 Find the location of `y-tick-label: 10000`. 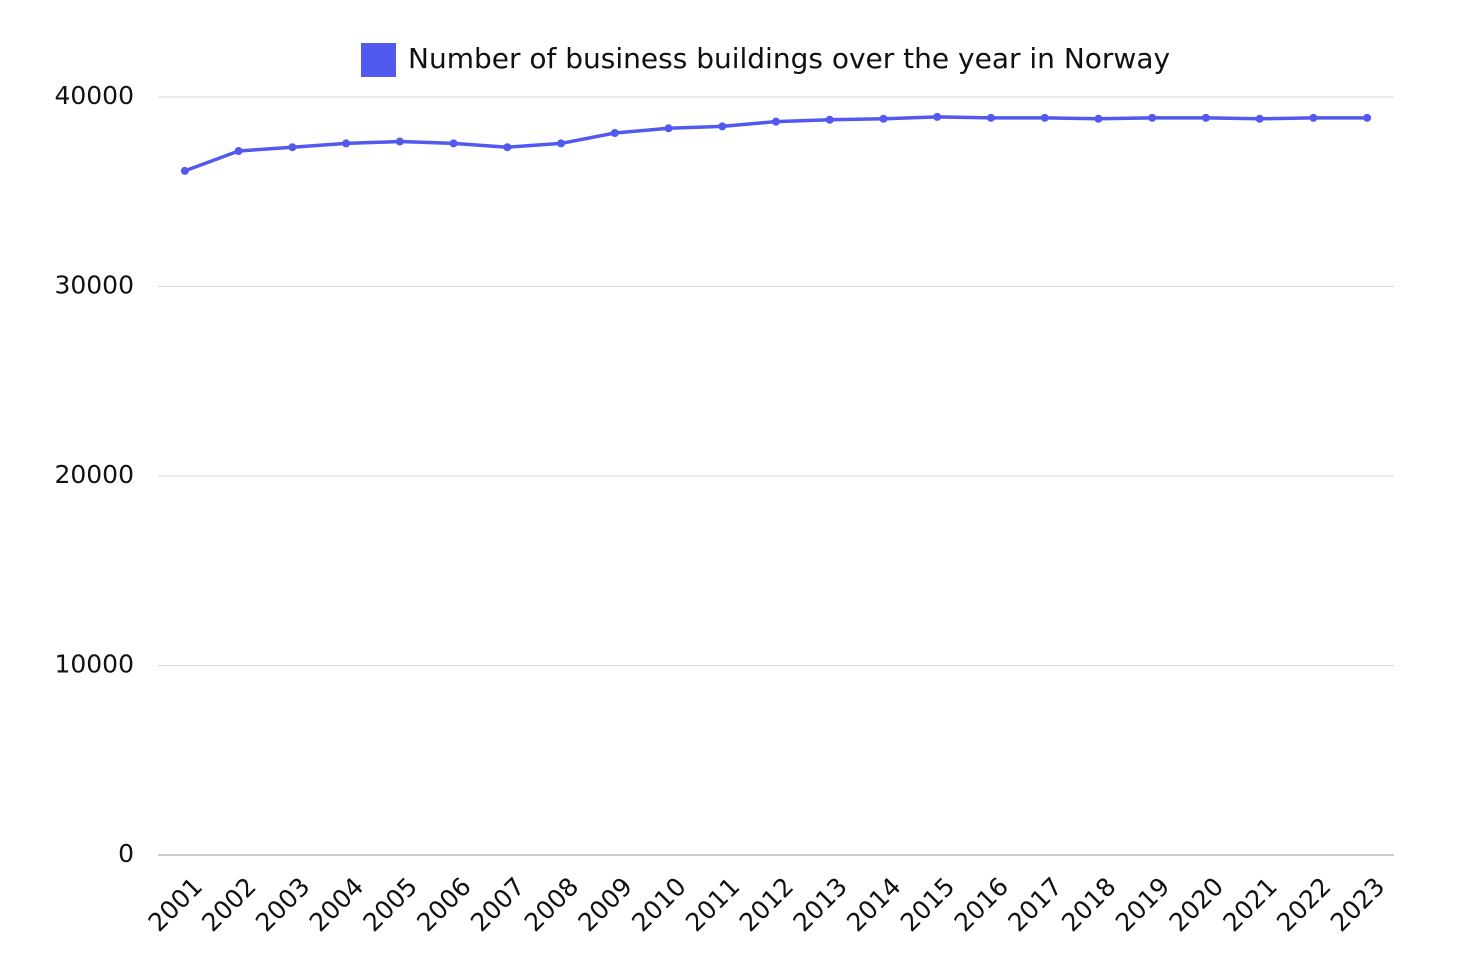

y-tick-label: 10000 is located at coordinates (94, 664).